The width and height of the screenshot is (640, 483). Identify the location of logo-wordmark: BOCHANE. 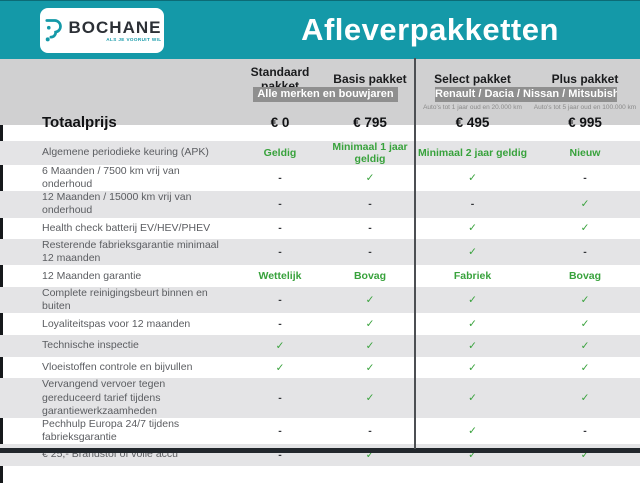
(115, 27).